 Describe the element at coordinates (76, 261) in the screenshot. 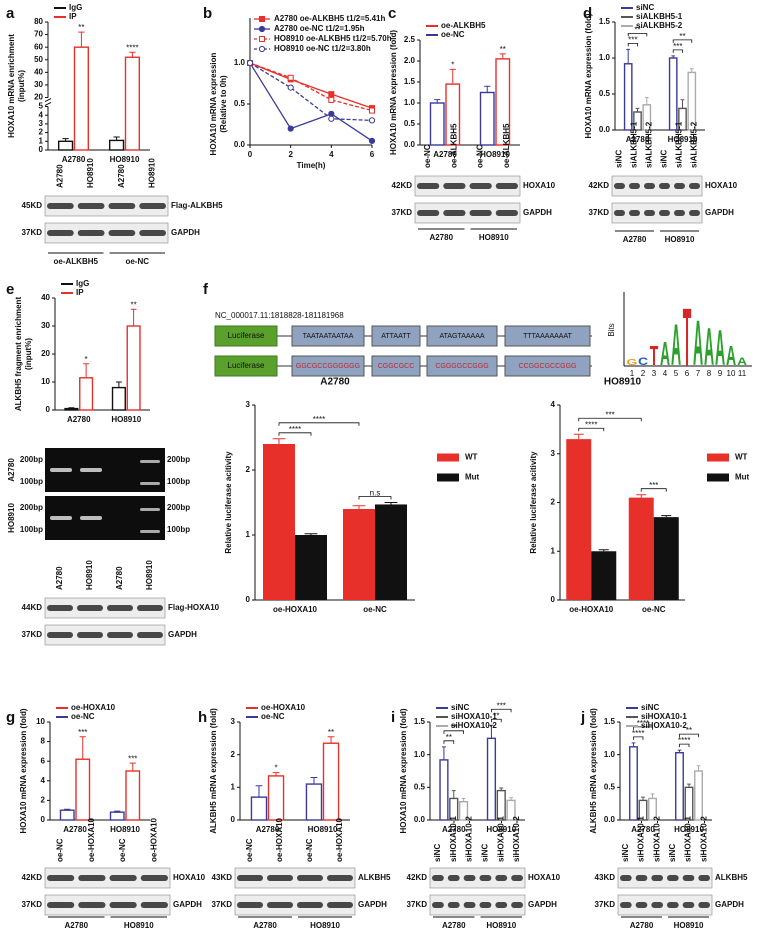

I see `group-label: oe-ALKBH5` at that location.